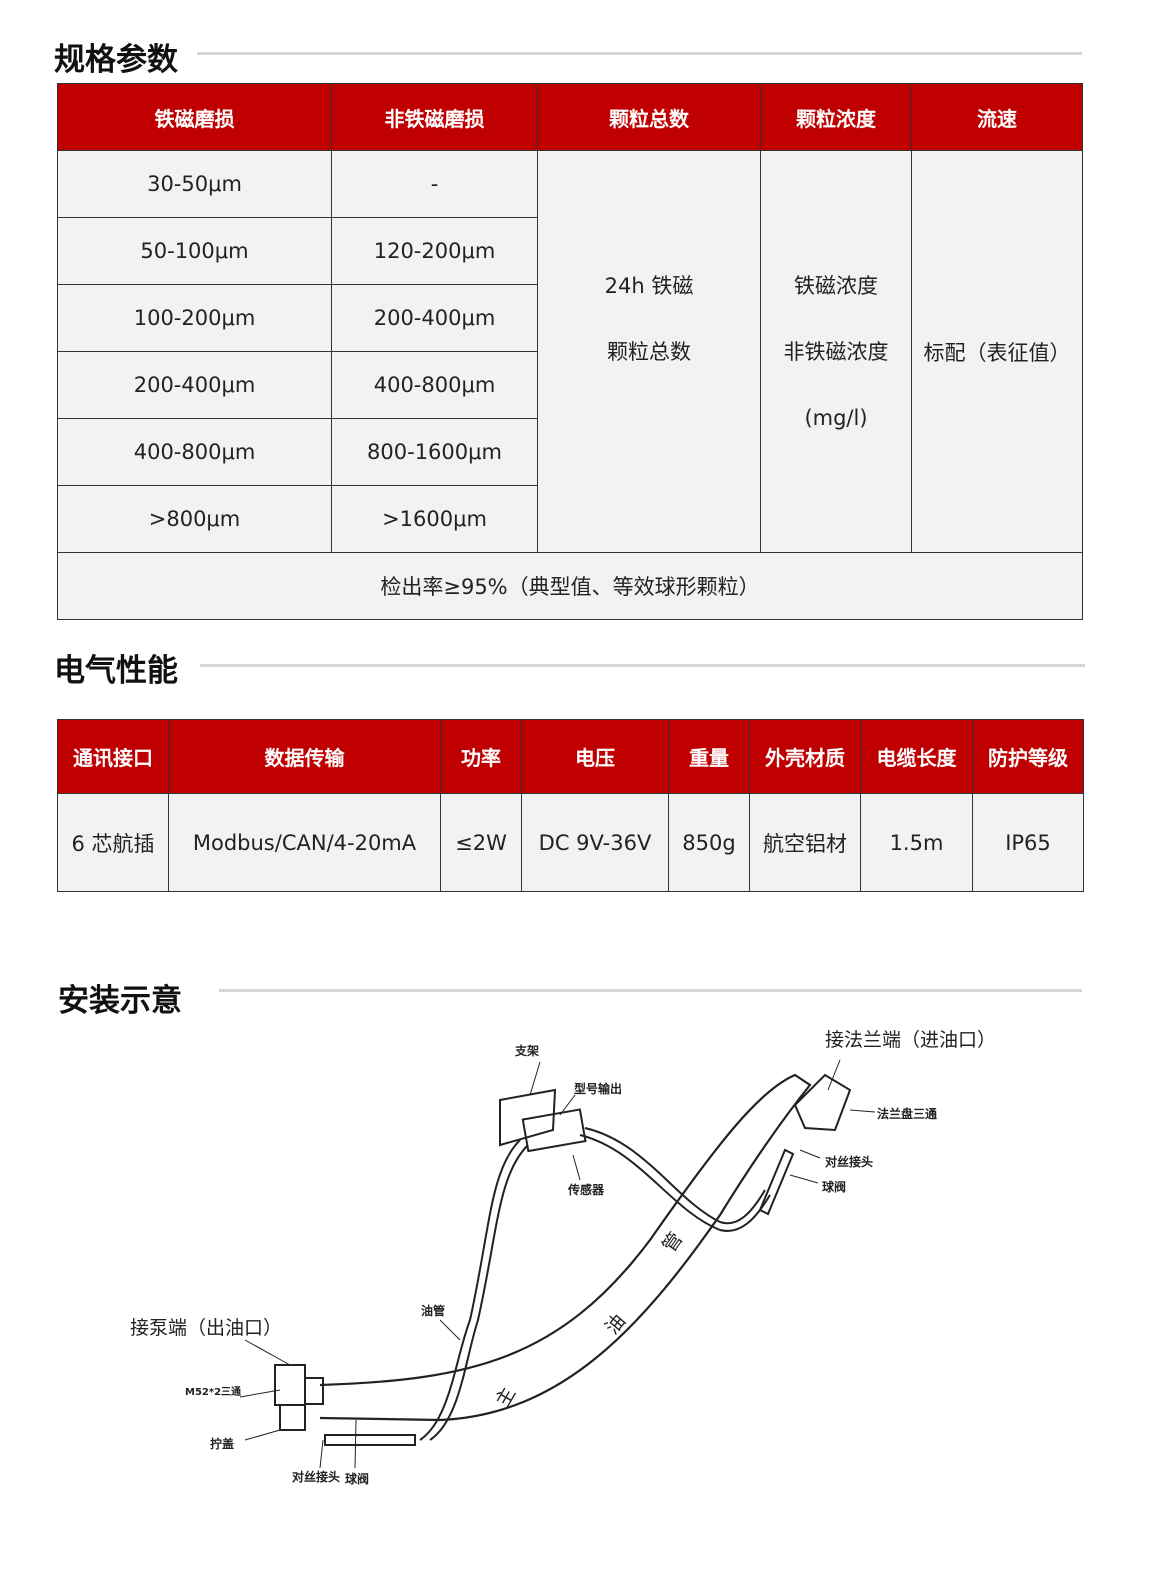 The width and height of the screenshot is (1149, 1588). Describe the element at coordinates (194, 117) in the screenshot. I see `header-ferro: 铁磁磨损` at that location.